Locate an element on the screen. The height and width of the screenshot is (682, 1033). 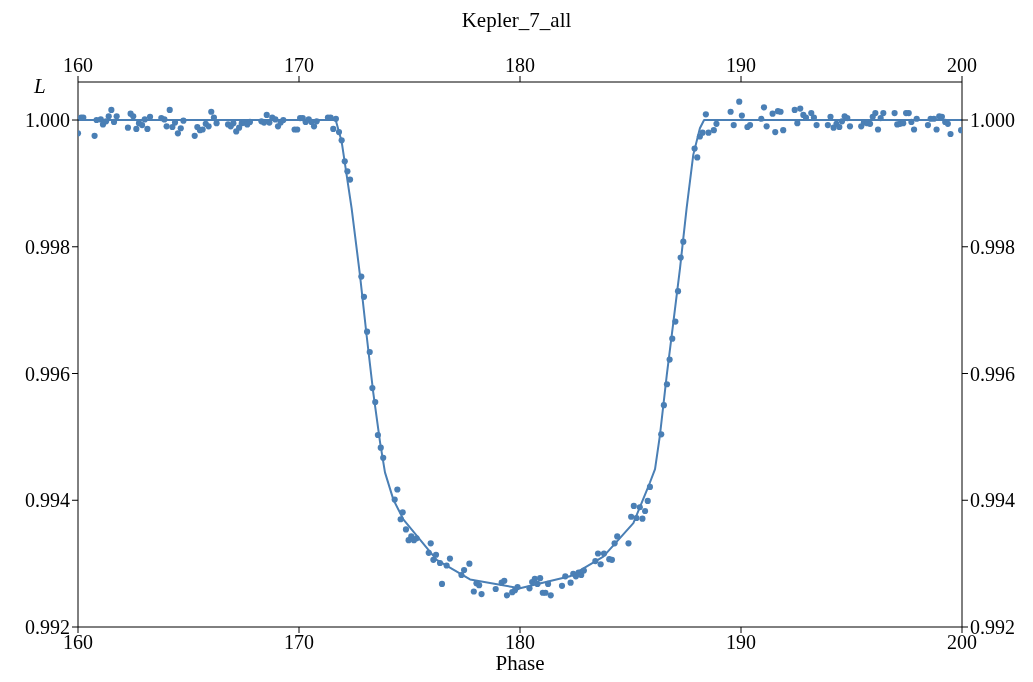
y-tick-label: 0.996 is located at coordinates (47, 373).